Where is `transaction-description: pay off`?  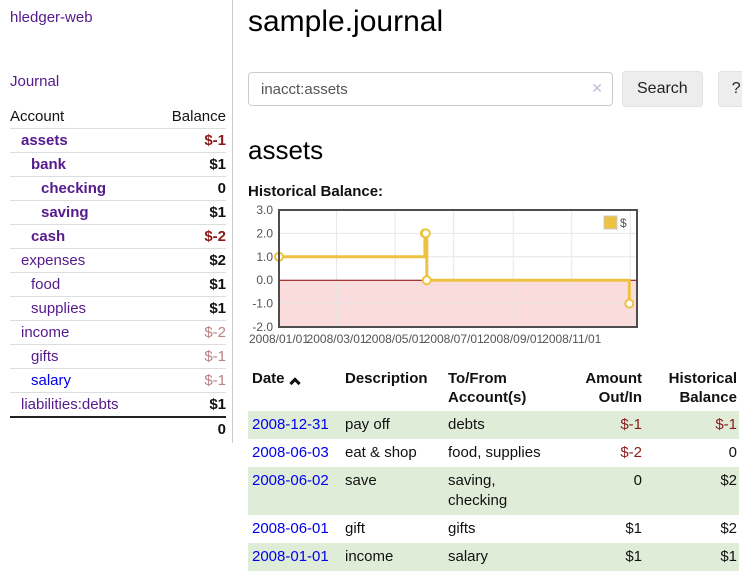
transaction-description: pay off is located at coordinates (367, 424).